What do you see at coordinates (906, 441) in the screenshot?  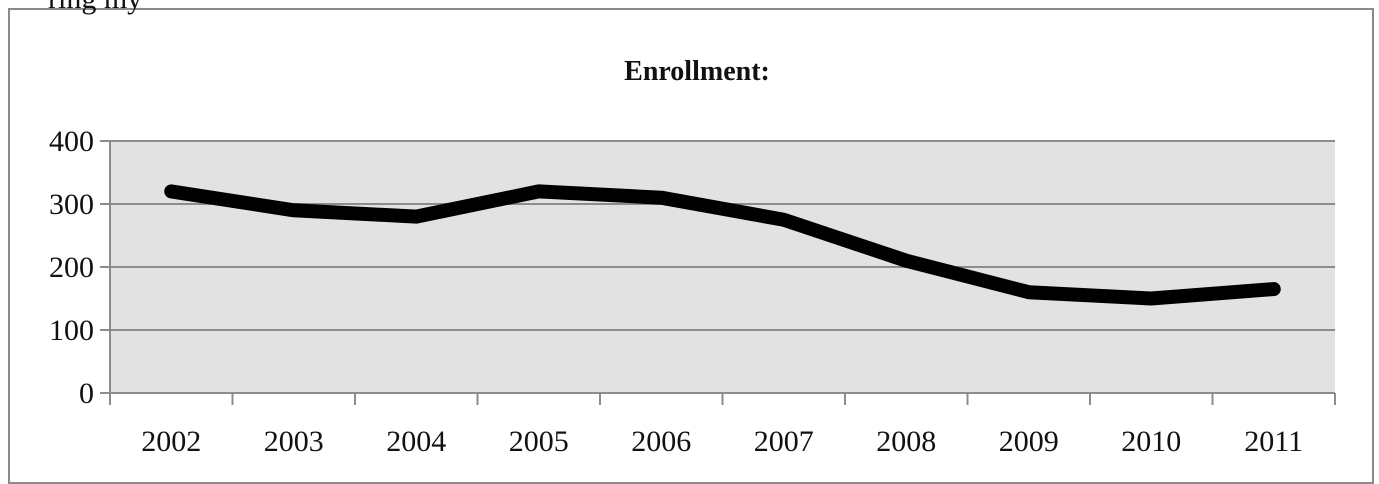 I see `x-tick-label: 2008` at bounding box center [906, 441].